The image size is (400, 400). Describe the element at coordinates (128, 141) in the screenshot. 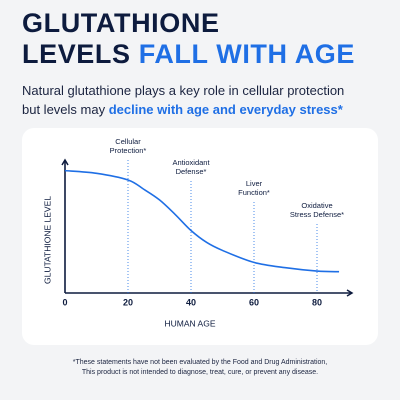

I see `annotation-label: Cellular` at that location.